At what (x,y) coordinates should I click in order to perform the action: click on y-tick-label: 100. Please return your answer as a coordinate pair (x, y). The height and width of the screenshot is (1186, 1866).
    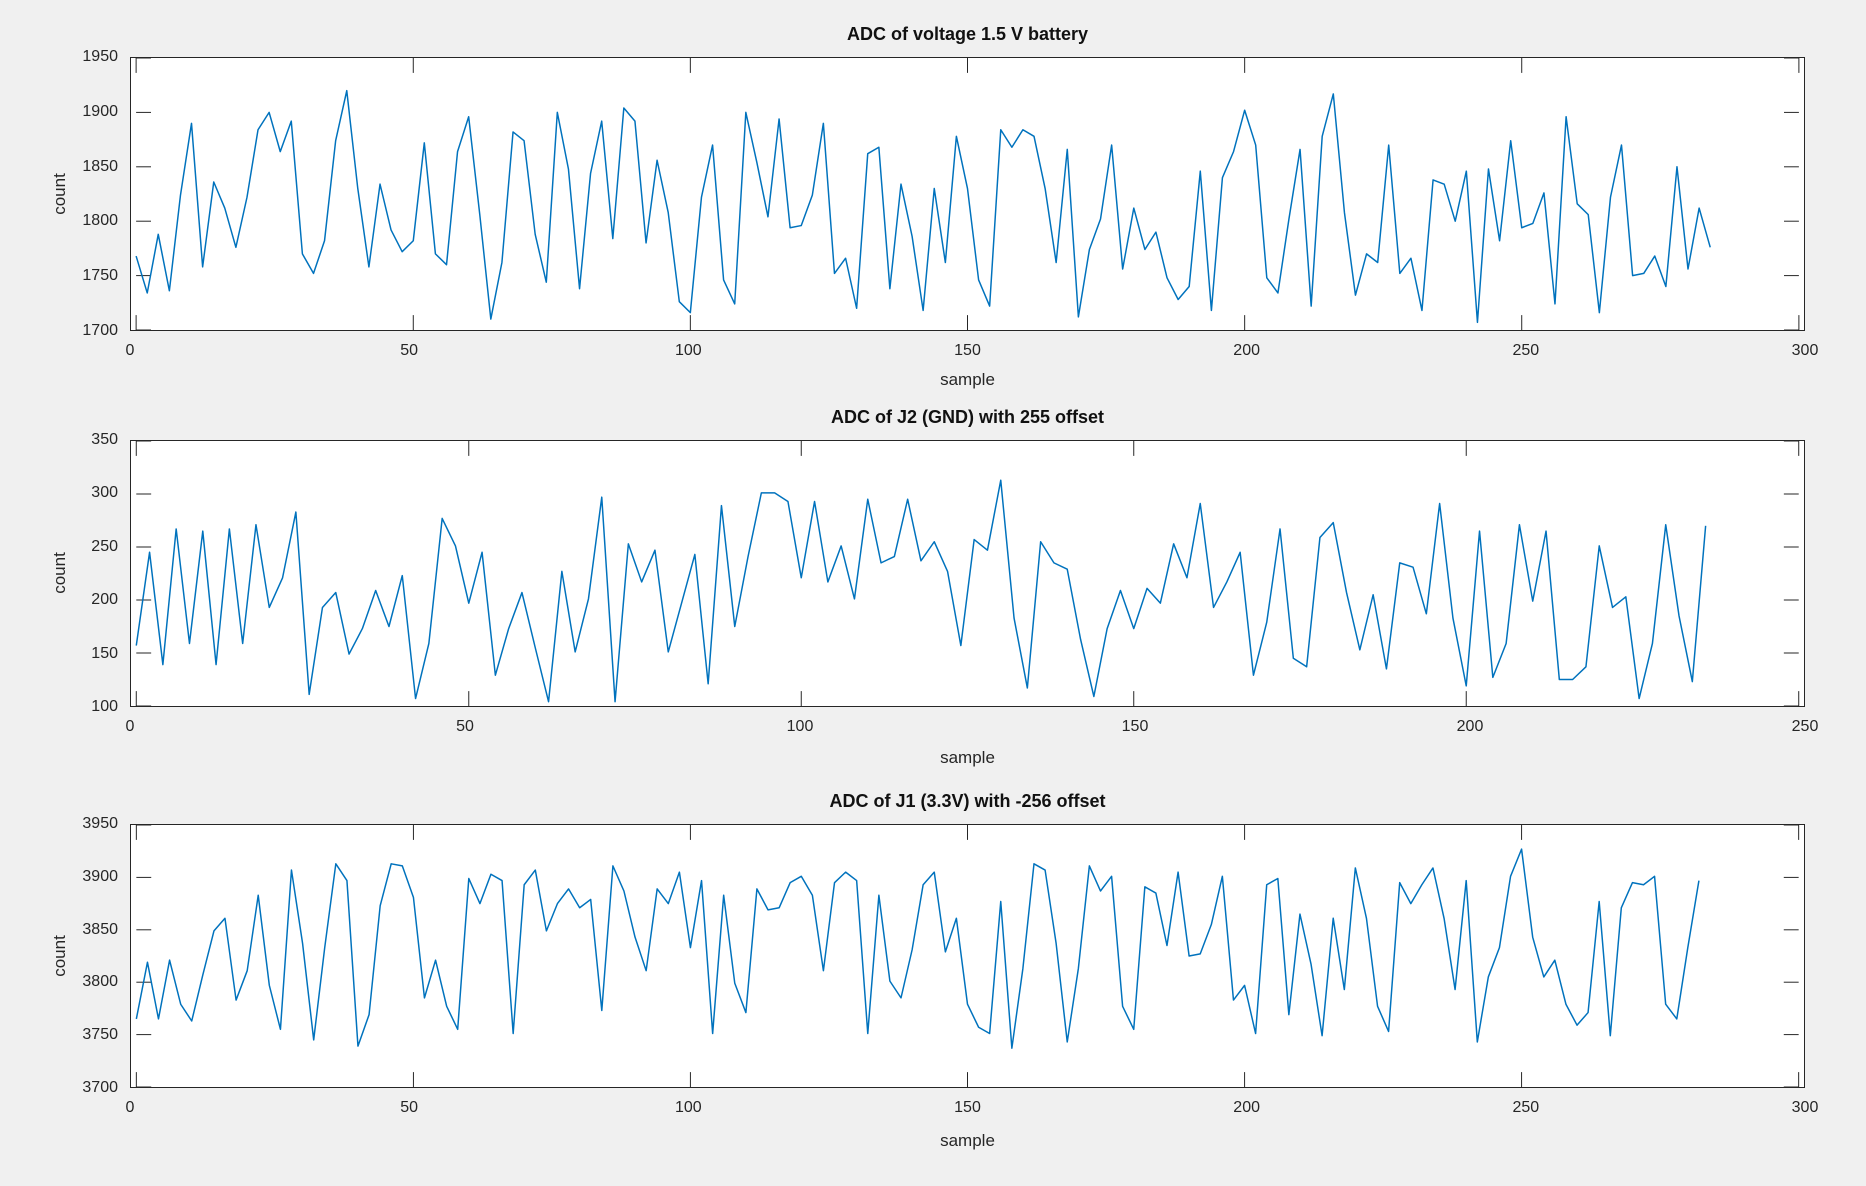
    Looking at the image, I should click on (104, 706).